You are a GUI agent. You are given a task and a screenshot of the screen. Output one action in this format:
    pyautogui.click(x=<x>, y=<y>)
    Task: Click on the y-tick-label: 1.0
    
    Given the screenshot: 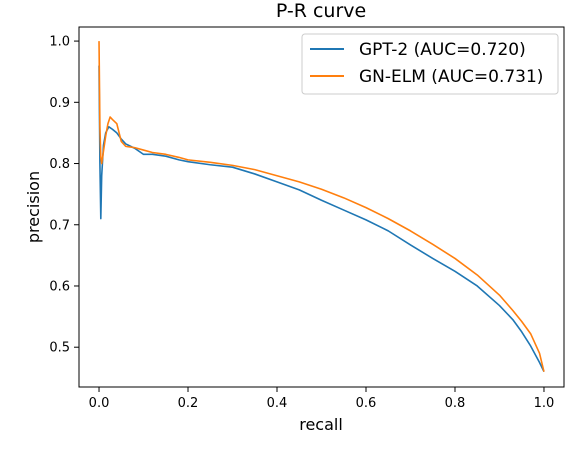 What is the action you would take?
    pyautogui.click(x=59, y=42)
    